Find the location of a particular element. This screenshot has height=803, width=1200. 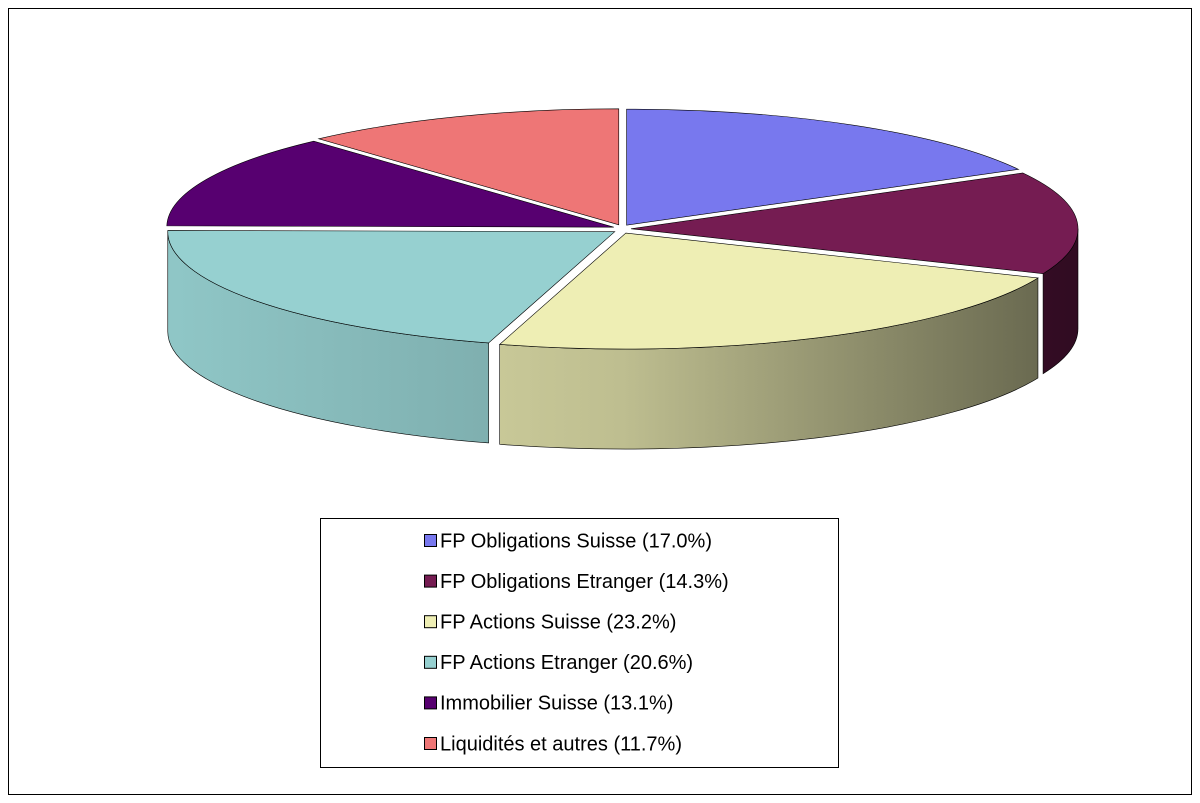

legend-label: FP Obligations Suisse (17.0%) is located at coordinates (576, 541).